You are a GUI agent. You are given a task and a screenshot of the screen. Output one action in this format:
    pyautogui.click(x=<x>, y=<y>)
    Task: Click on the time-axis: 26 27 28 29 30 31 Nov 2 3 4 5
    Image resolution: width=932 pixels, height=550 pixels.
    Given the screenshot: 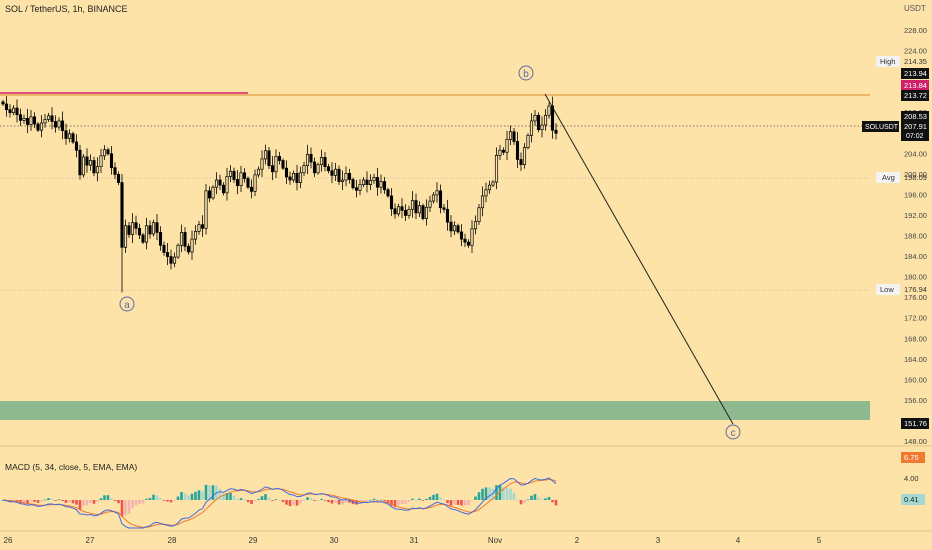 What is the action you would take?
    pyautogui.click(x=413, y=540)
    